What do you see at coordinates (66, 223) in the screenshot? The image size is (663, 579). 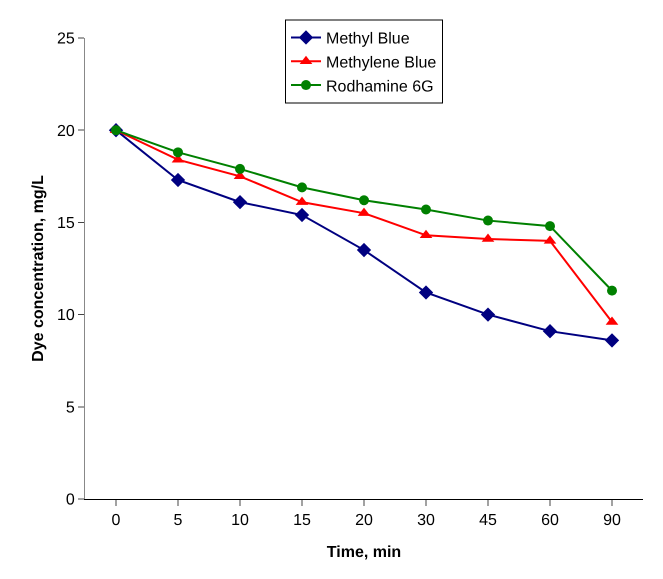 I see `y-tick-label: 15` at bounding box center [66, 223].